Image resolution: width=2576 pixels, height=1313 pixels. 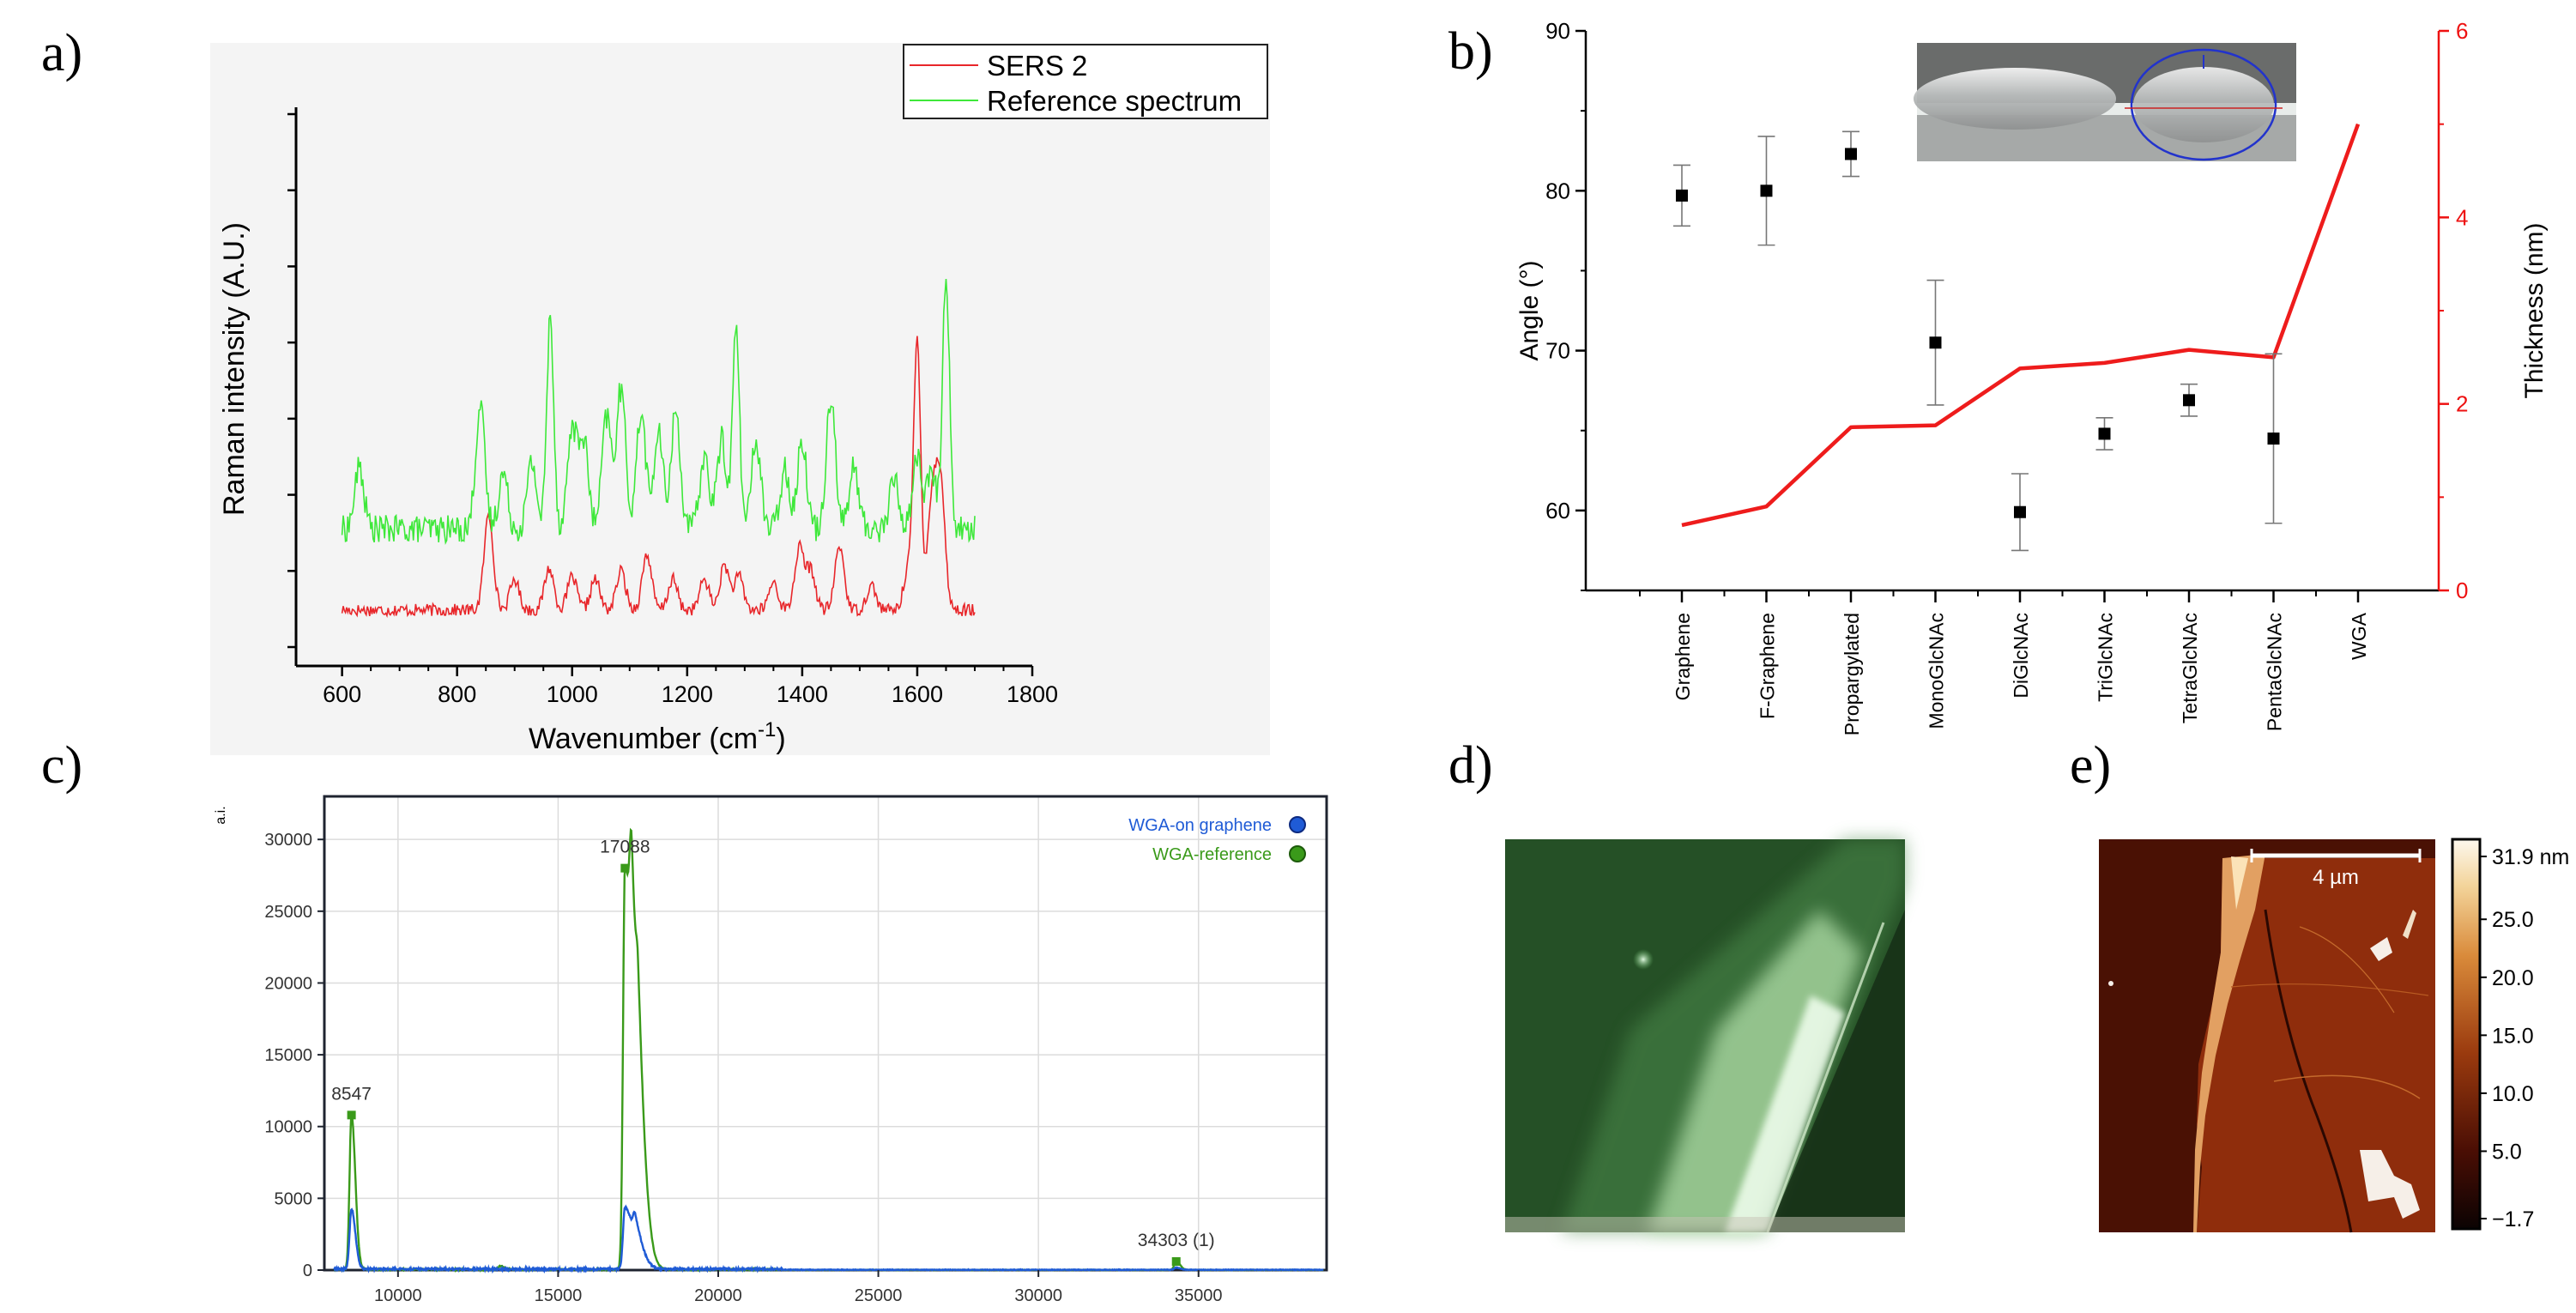 I want to click on x-tick-label: DiGlcNAc, so click(x=2021, y=656).